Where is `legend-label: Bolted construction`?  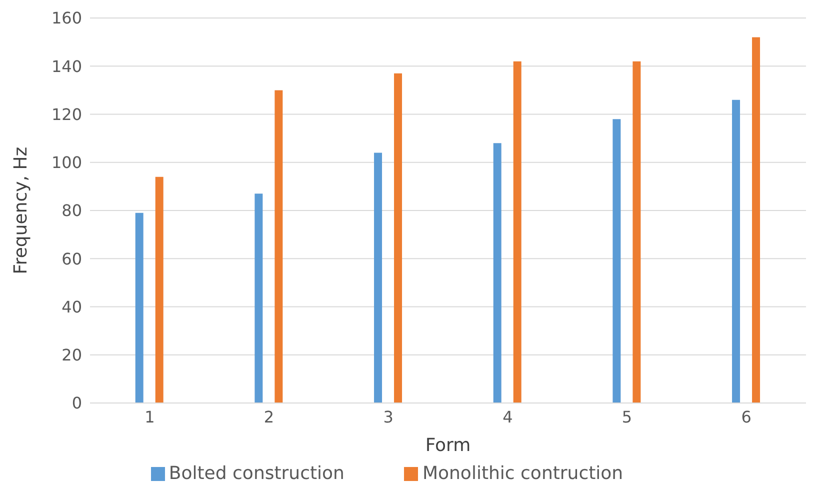 legend-label: Bolted construction is located at coordinates (256, 473).